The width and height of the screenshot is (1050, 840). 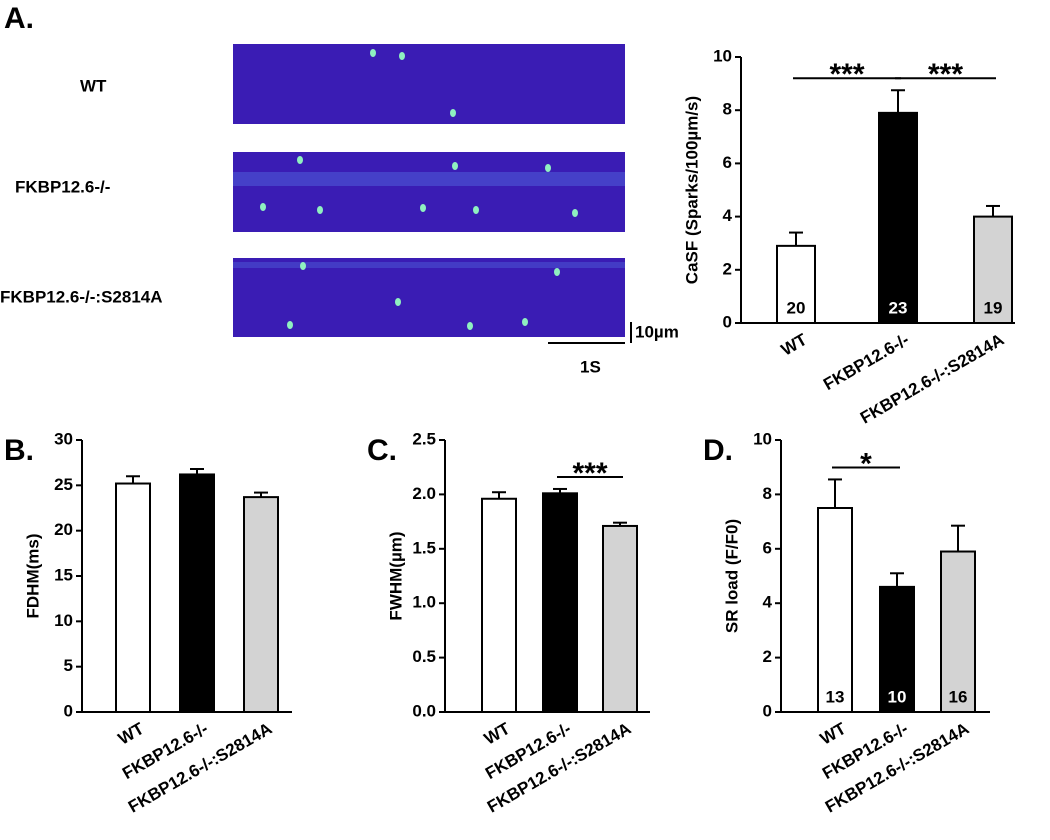 I want to click on n-label: 23, so click(x=898, y=307).